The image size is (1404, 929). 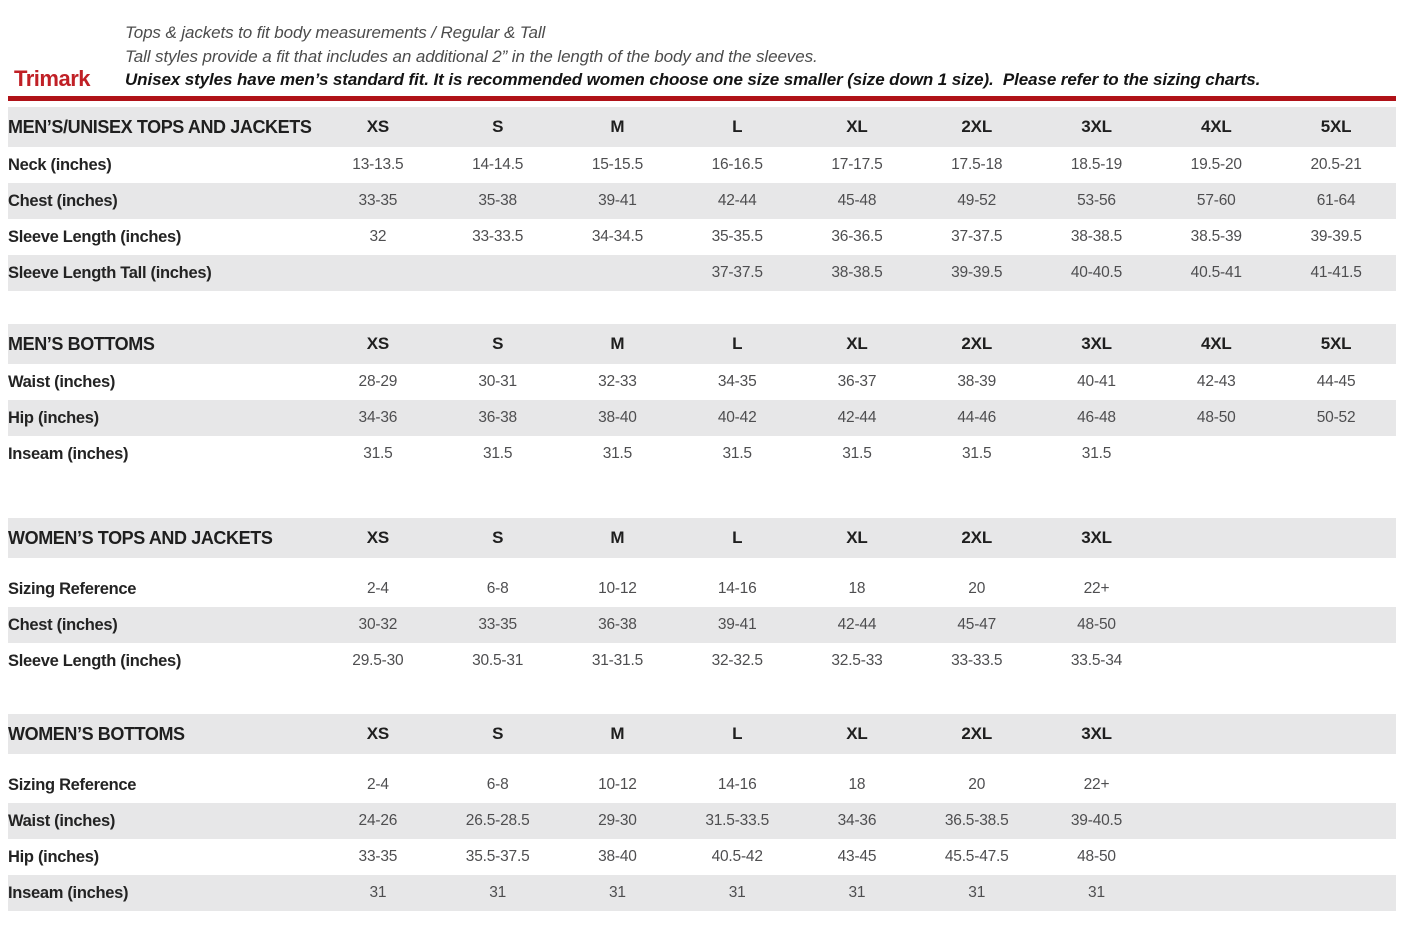 What do you see at coordinates (857, 164) in the screenshot?
I see `measurement-value: 17-17.5` at bounding box center [857, 164].